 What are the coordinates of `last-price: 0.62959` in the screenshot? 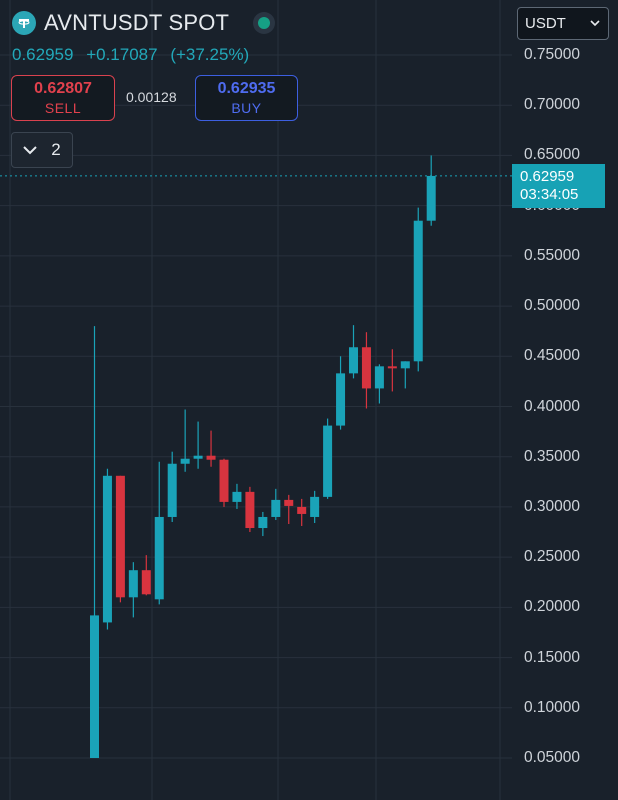 It's located at (43, 54).